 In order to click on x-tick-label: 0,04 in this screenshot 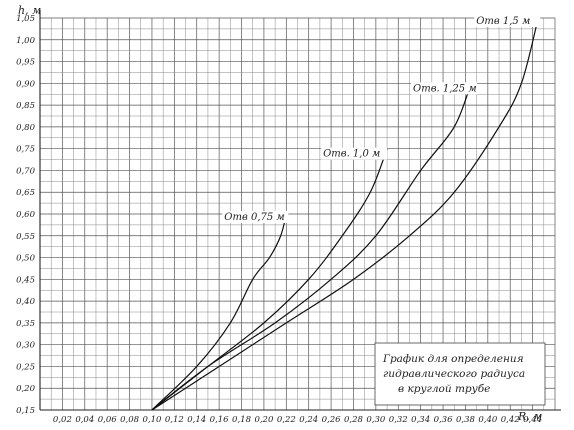, I will do `click(84, 420)`.